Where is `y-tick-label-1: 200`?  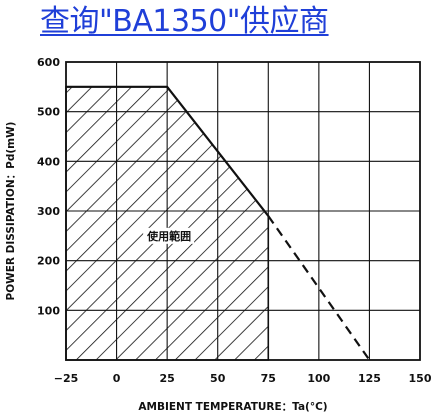
y-tick-label-1: 200 is located at coordinates (48, 261).